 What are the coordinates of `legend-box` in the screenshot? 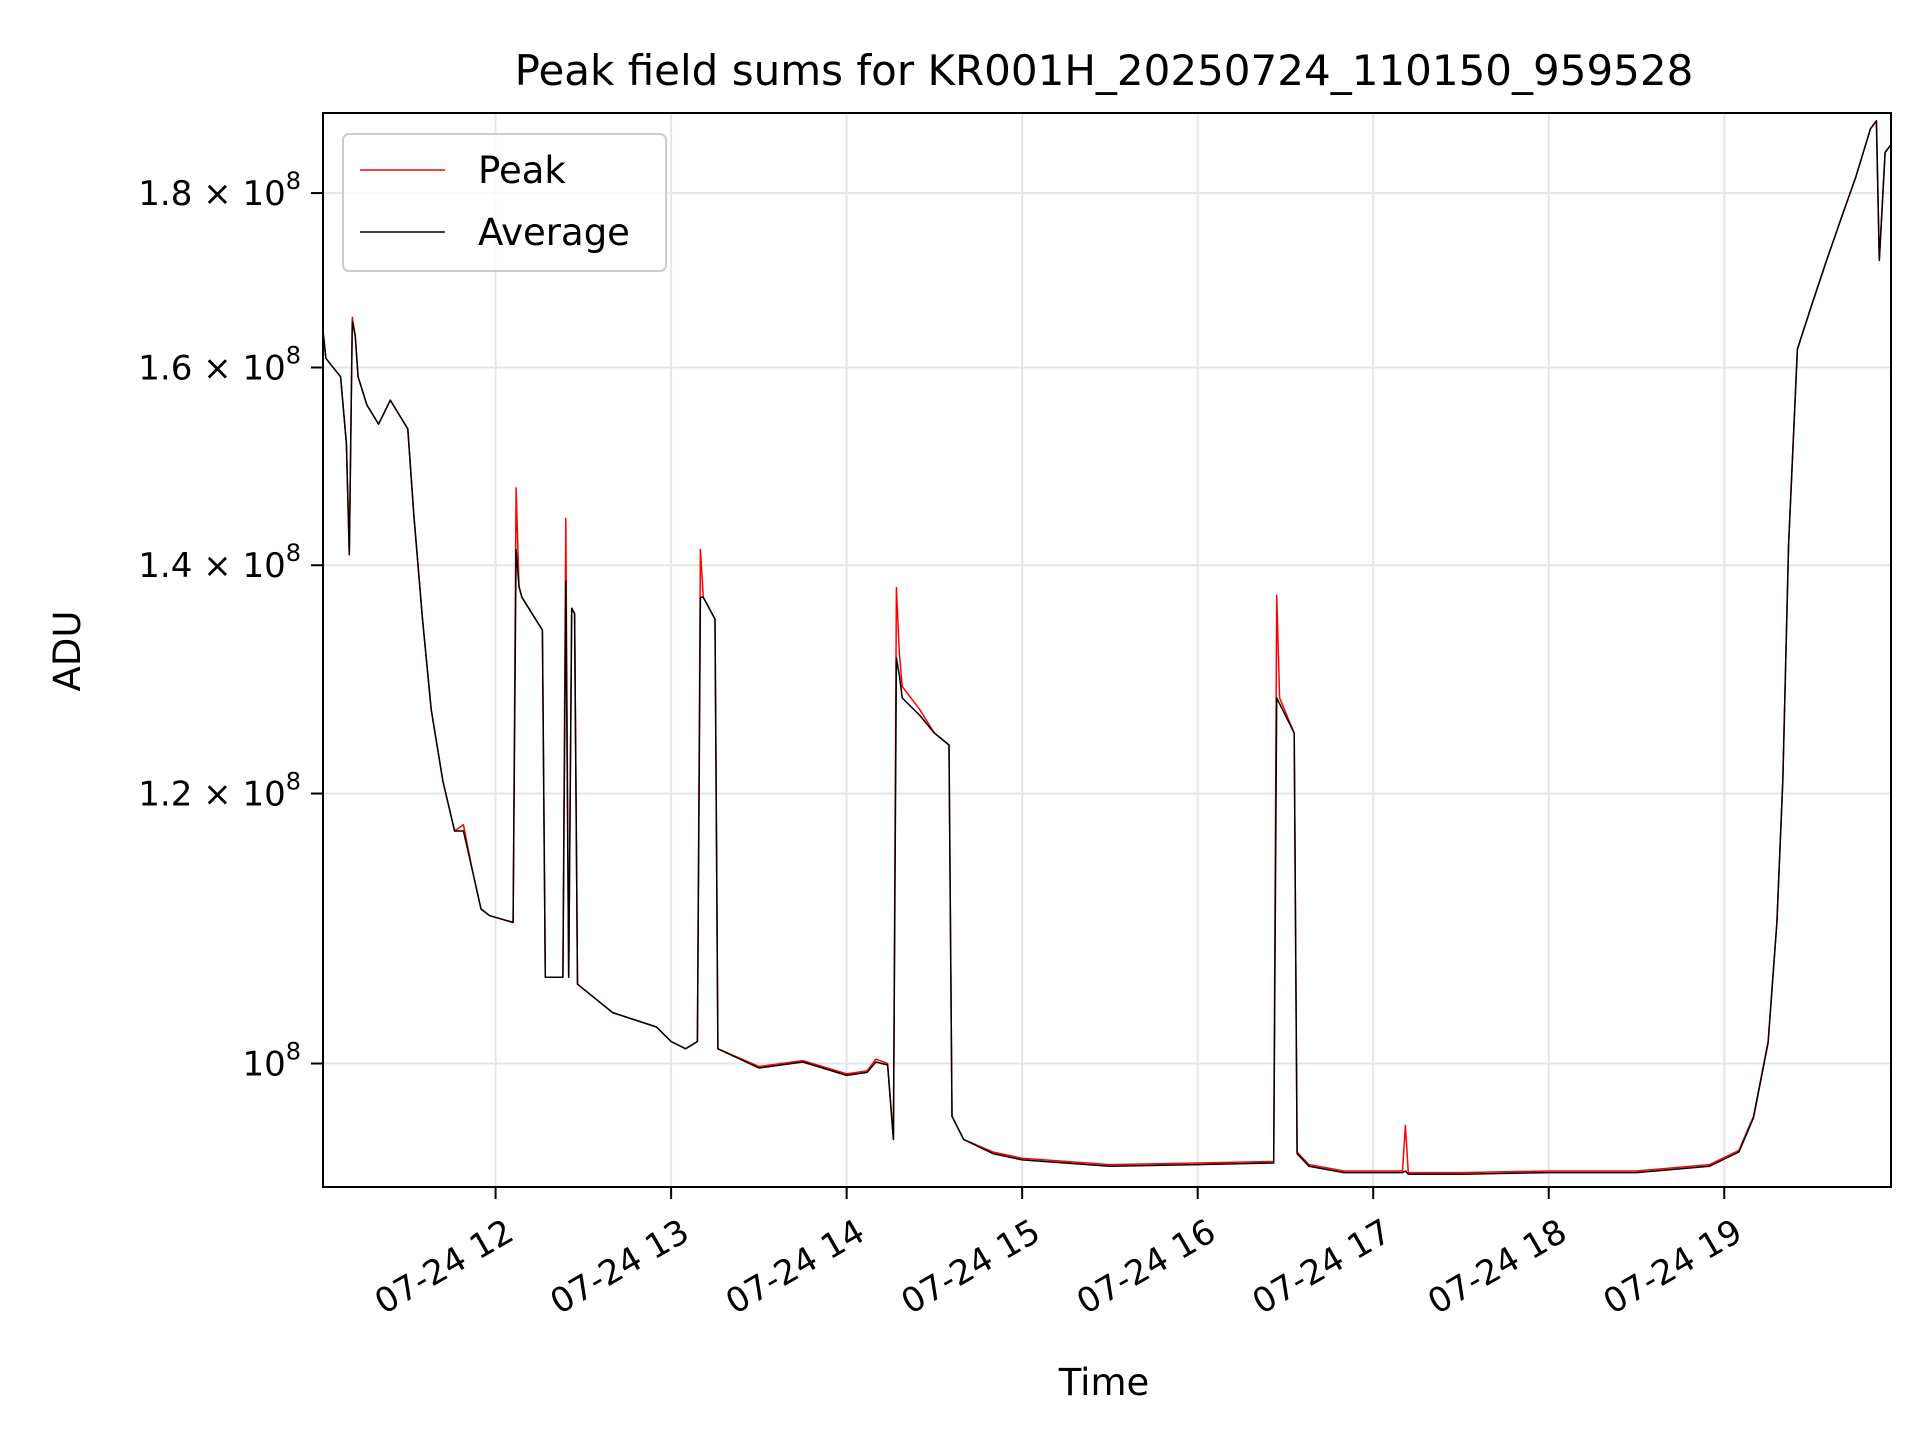 It's located at (504, 202).